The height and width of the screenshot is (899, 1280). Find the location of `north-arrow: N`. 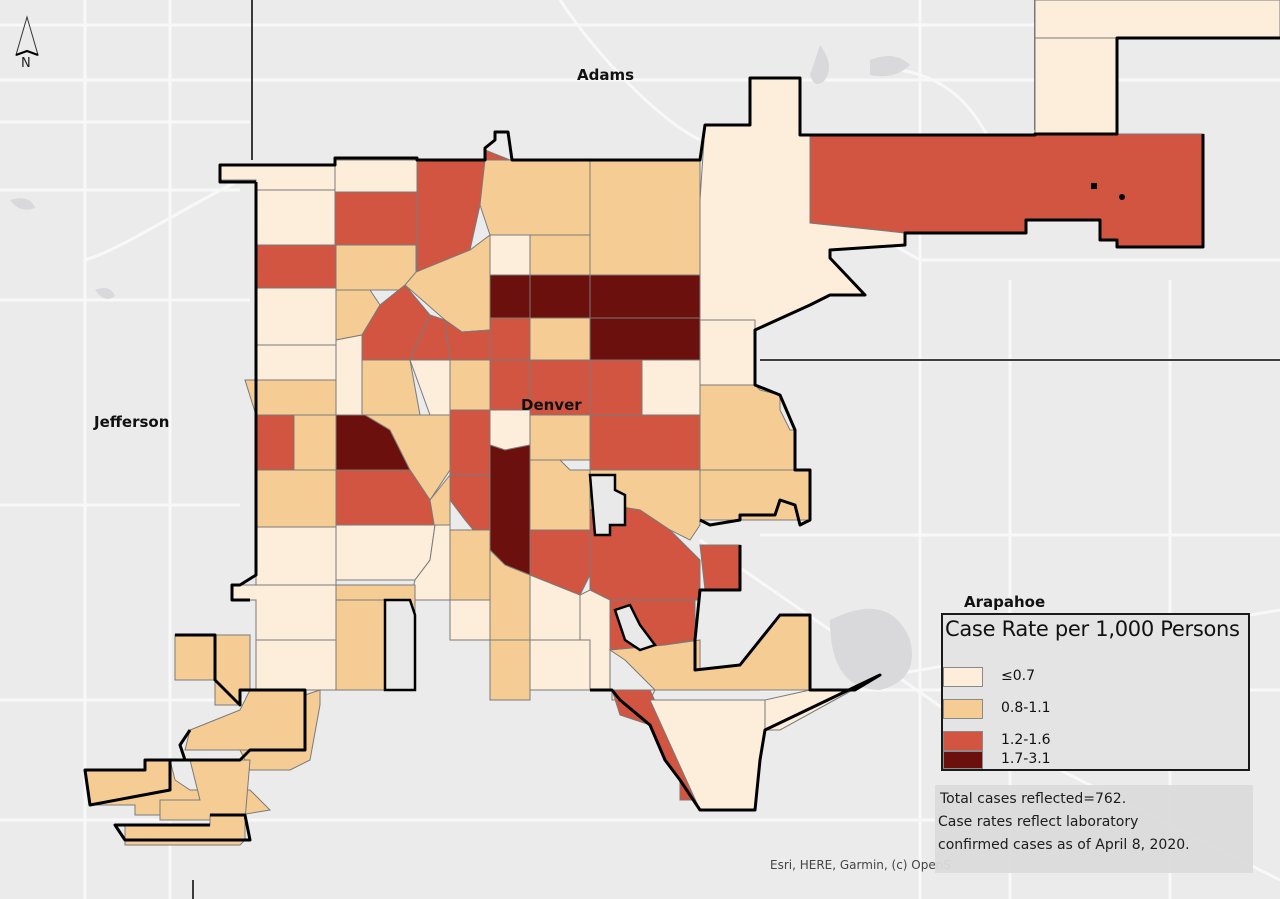

north-arrow: N is located at coordinates (27, 44).